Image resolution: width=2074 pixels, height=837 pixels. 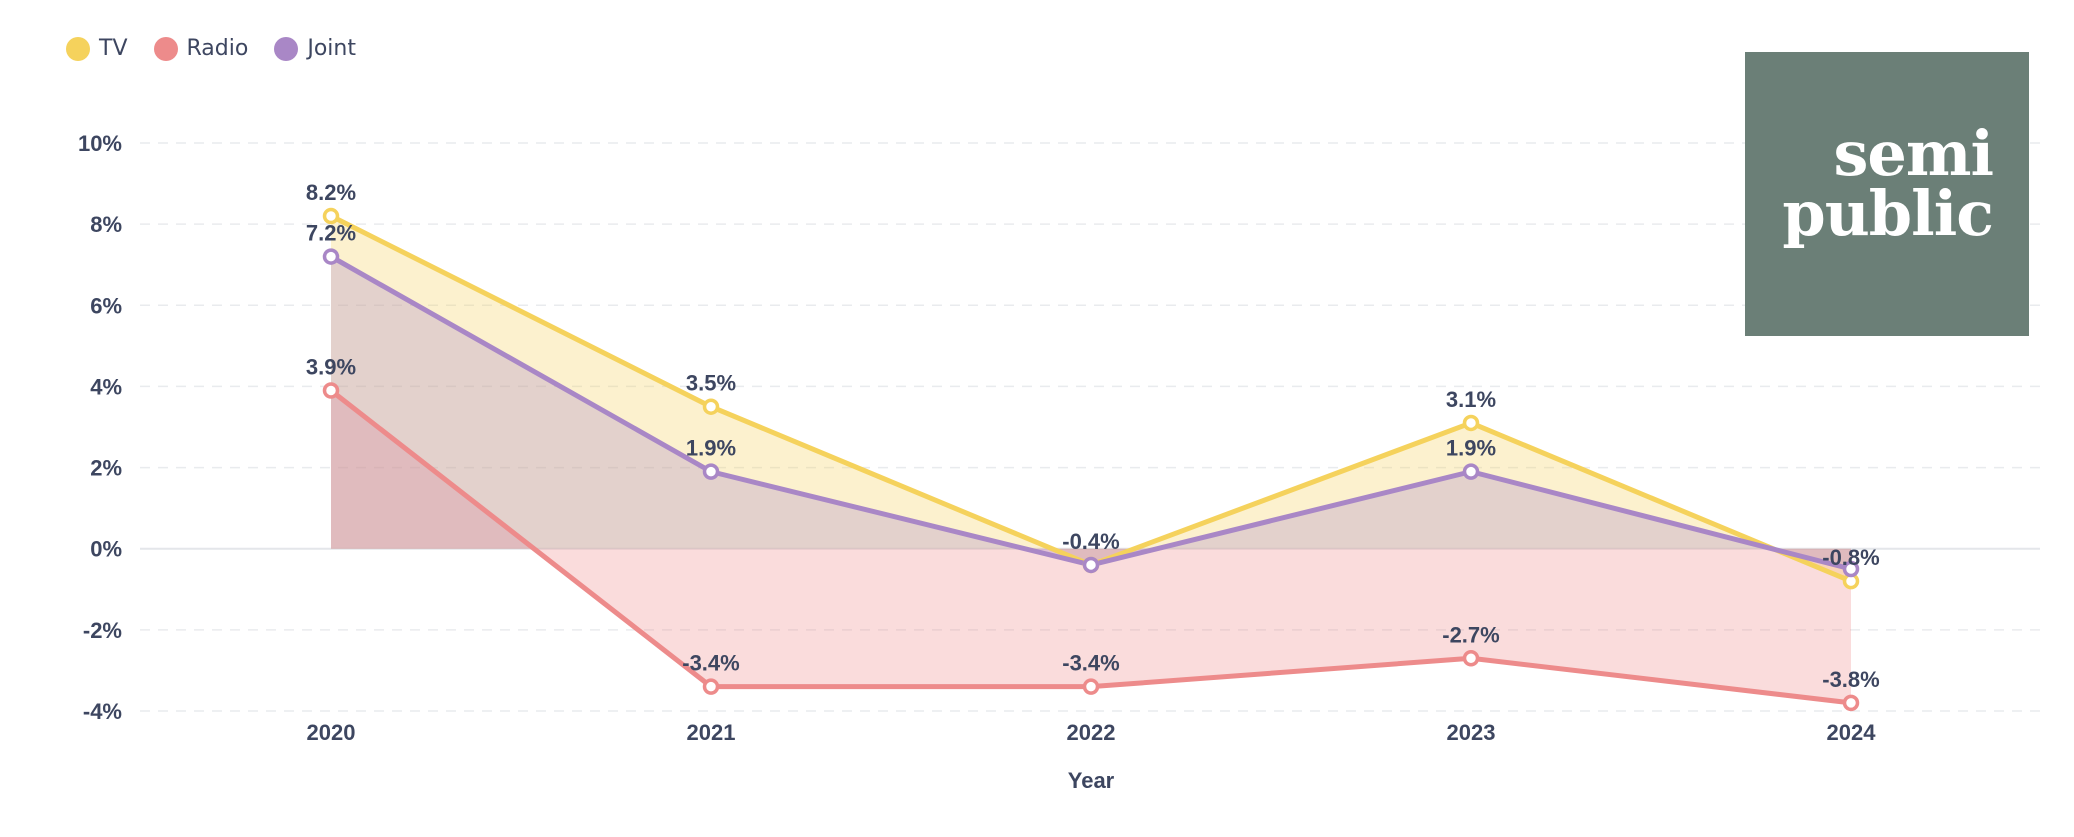 I want to click on legend-item-radio: Radio, so click(x=201, y=48).